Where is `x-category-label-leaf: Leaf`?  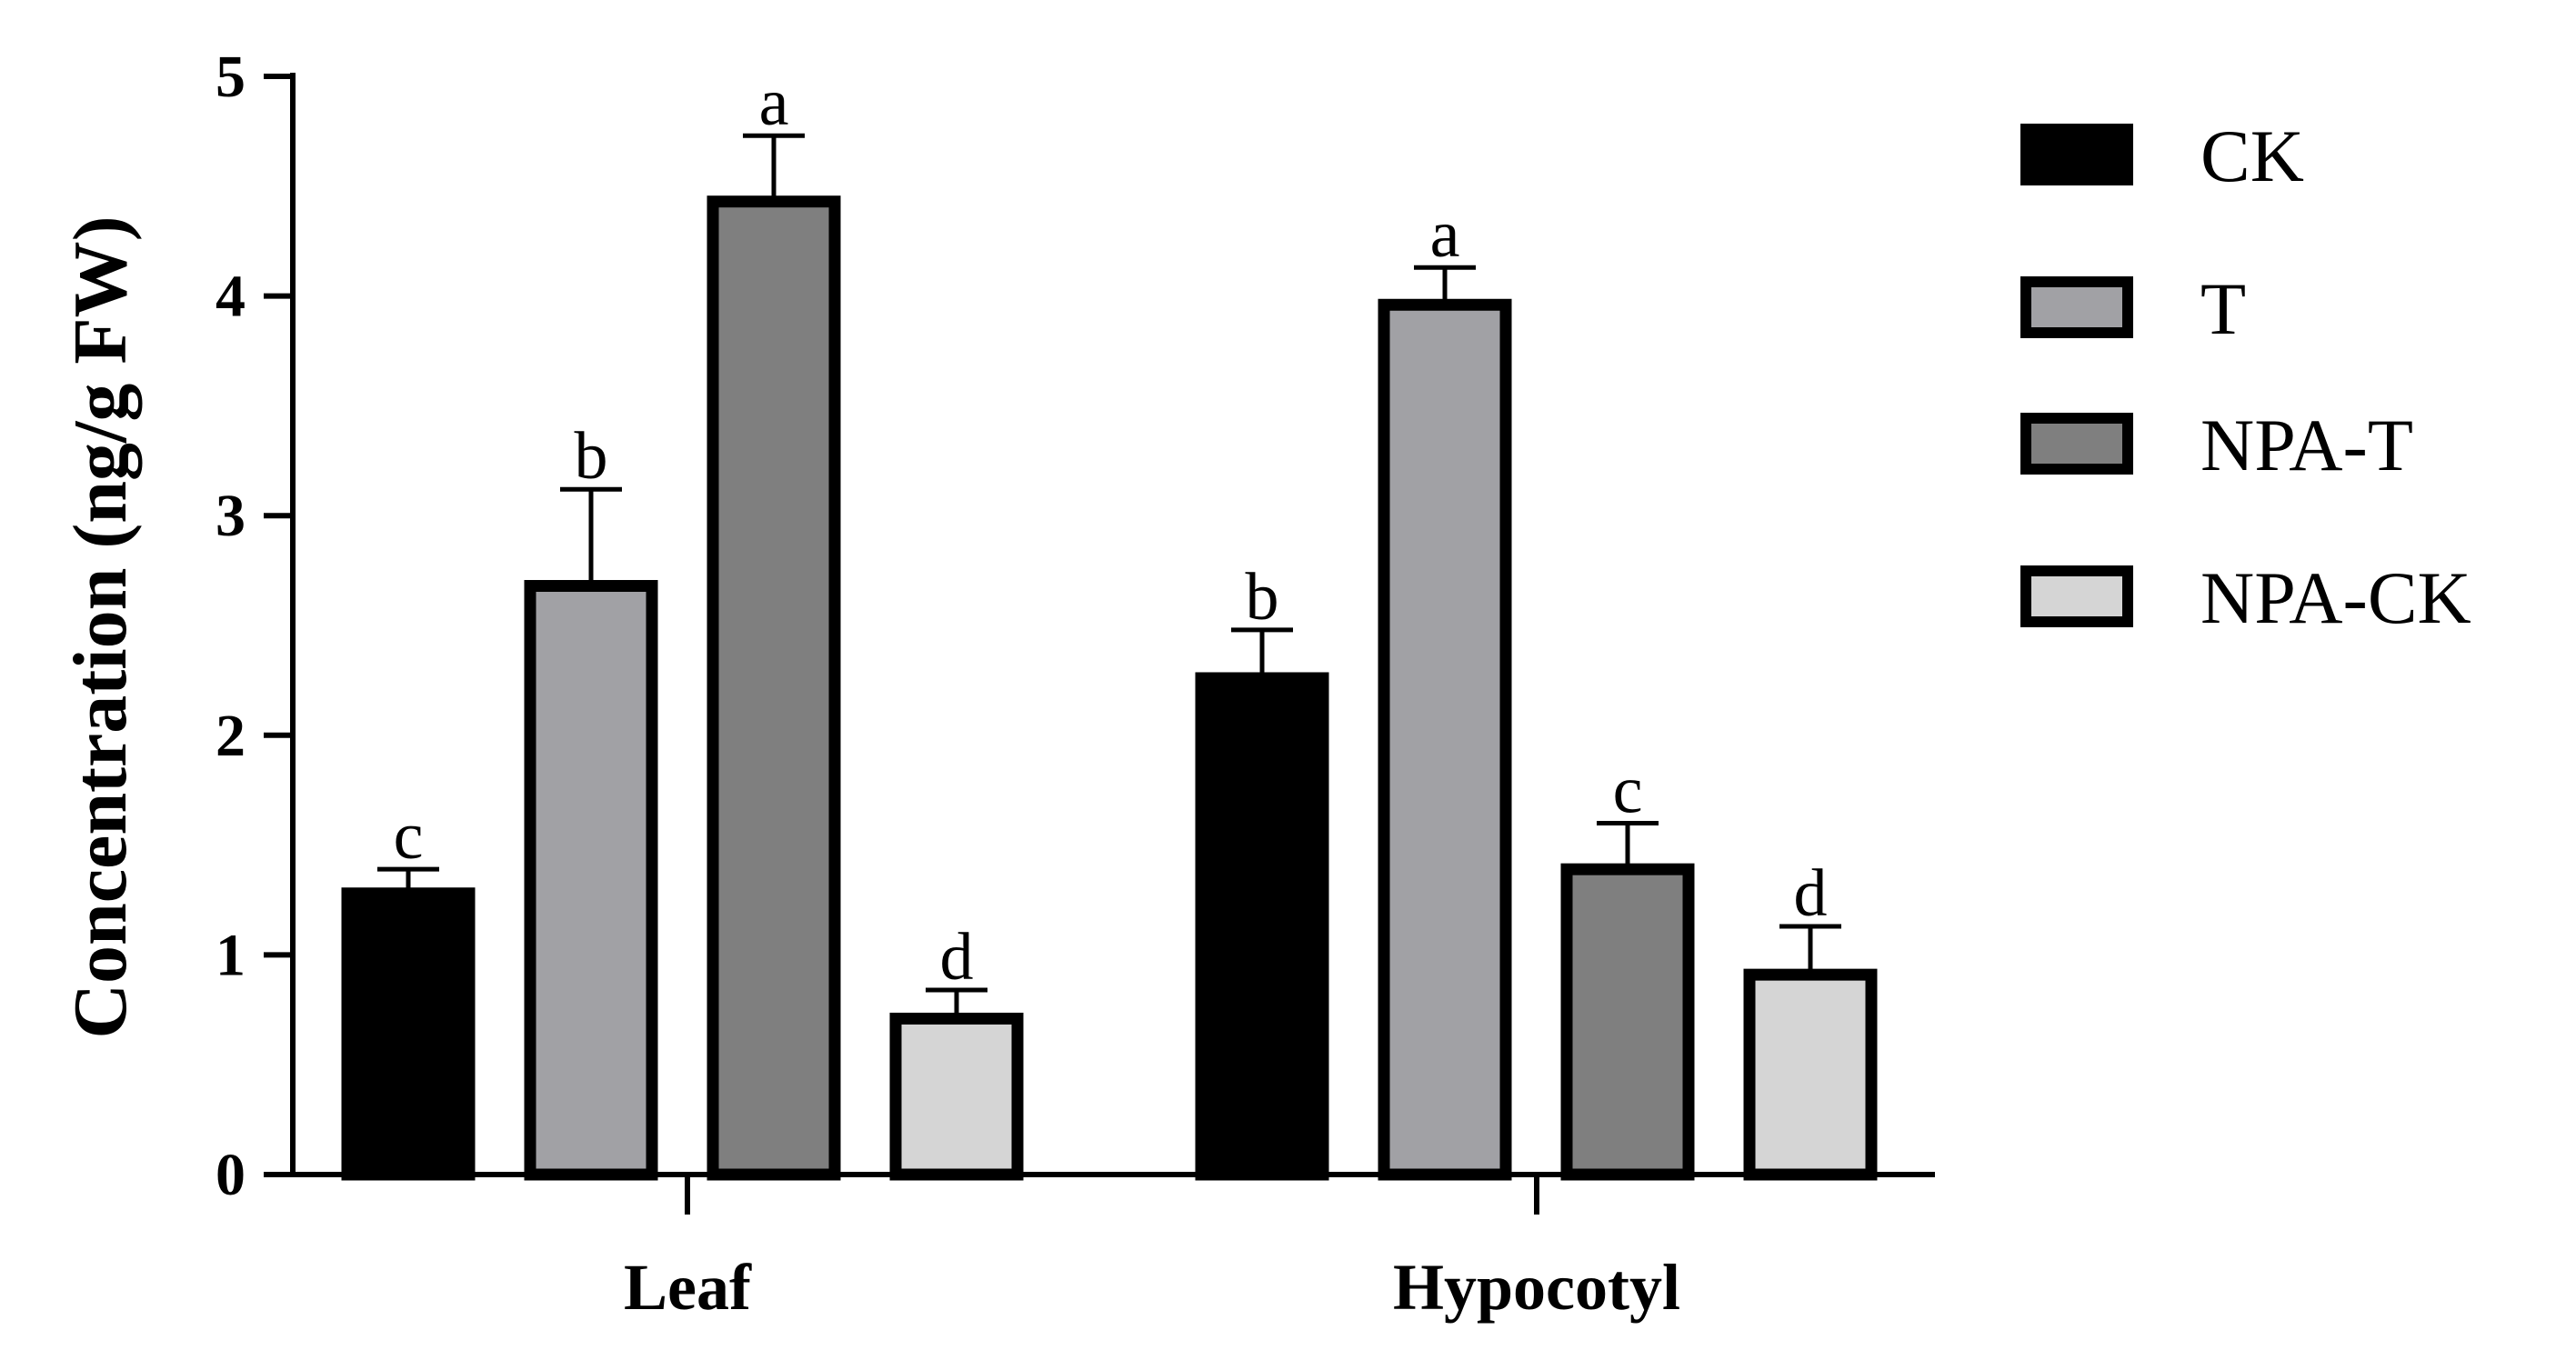
x-category-label-leaf: Leaf is located at coordinates (688, 1288).